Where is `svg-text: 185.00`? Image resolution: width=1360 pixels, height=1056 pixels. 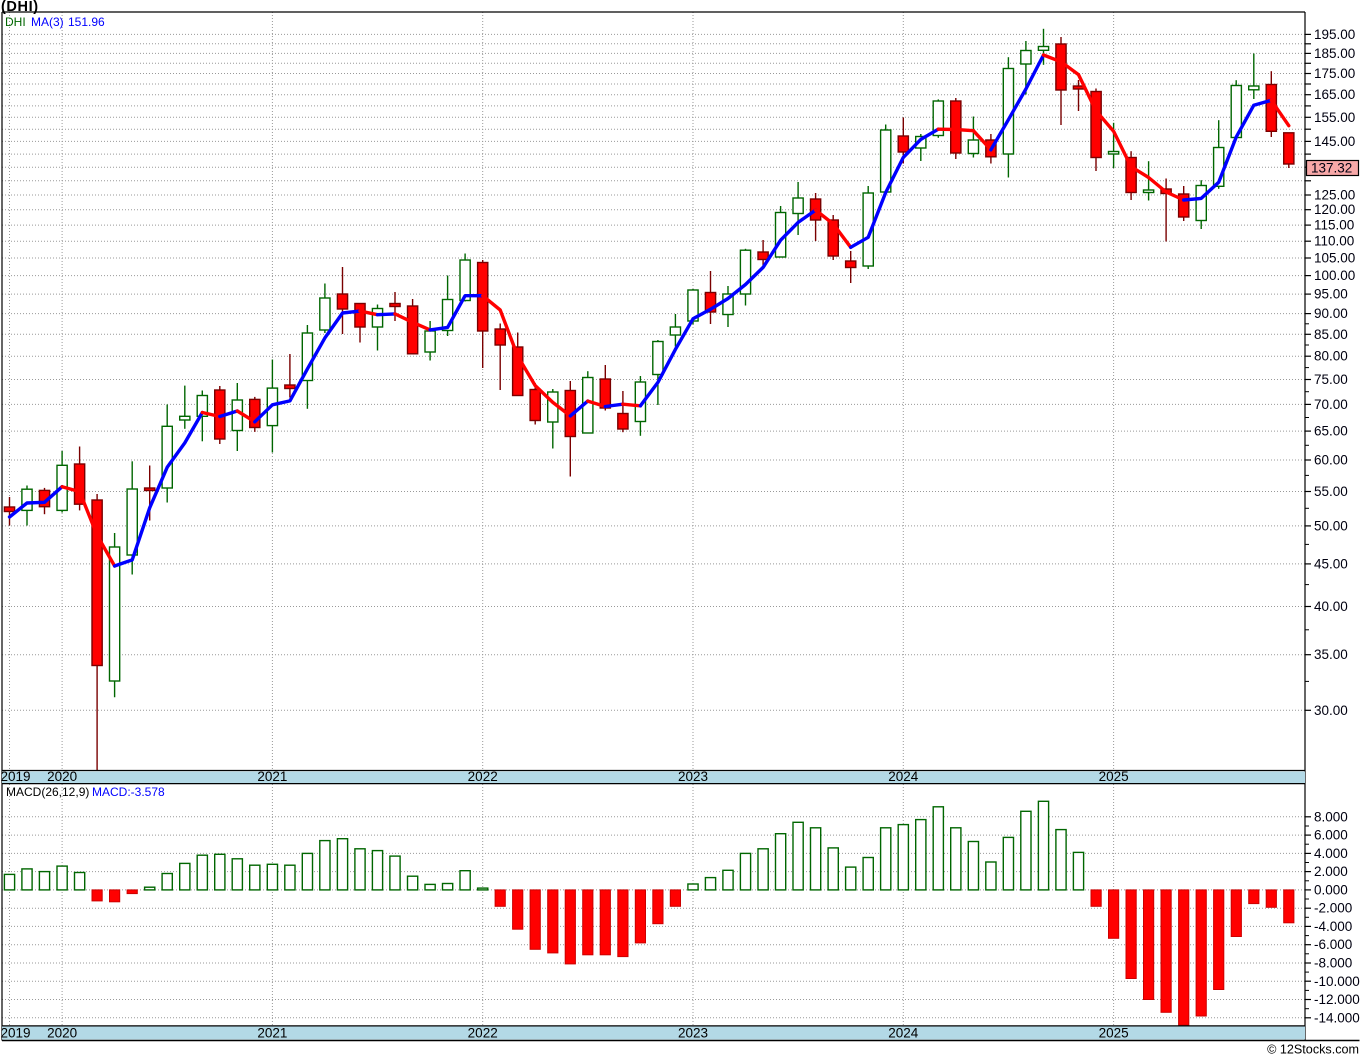 svg-text: 185.00 is located at coordinates (1334, 53).